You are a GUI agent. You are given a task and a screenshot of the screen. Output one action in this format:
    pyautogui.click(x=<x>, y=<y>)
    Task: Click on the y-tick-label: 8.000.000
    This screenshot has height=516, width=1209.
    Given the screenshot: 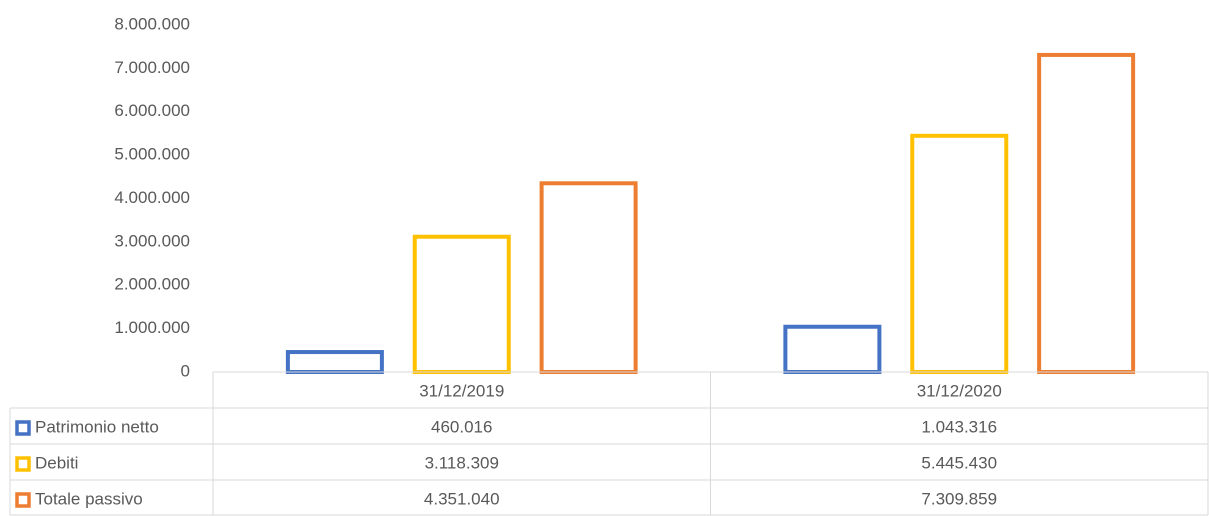 What is the action you would take?
    pyautogui.click(x=152, y=23)
    